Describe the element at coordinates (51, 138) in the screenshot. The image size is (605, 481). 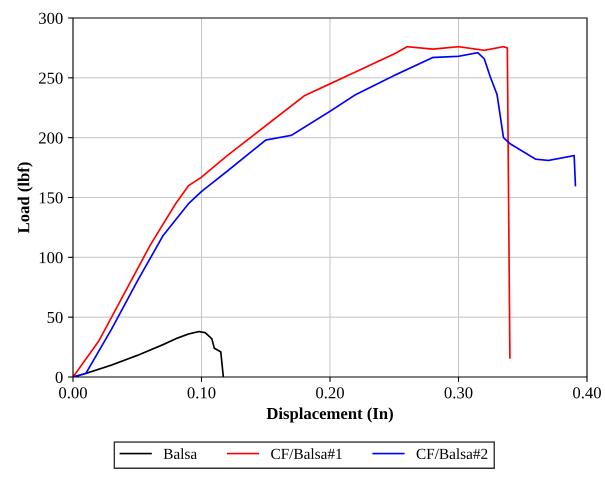
I see `y-tick-label: 200` at that location.